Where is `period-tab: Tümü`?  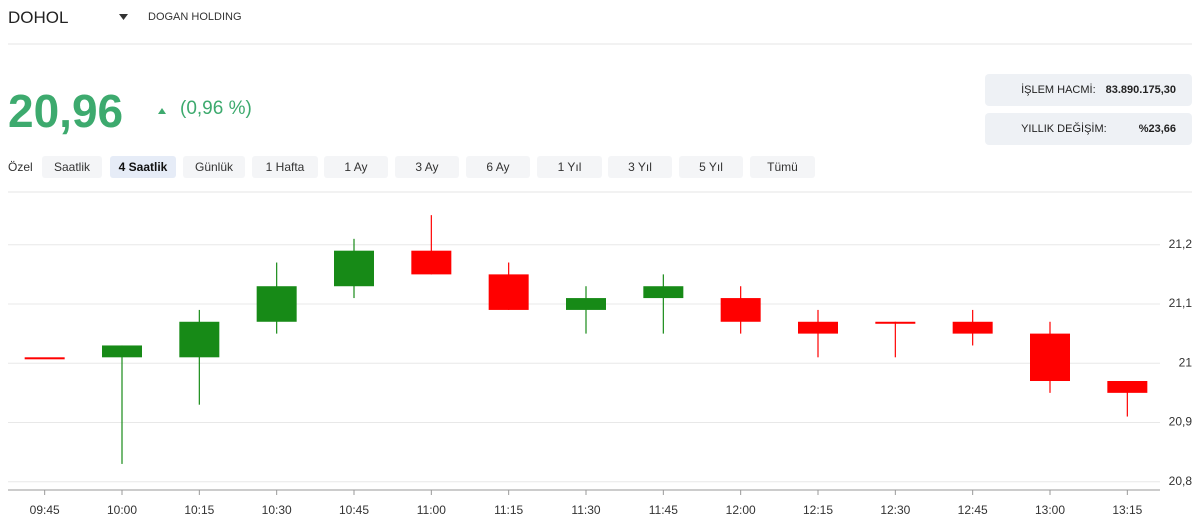
period-tab: Tümü is located at coordinates (782, 167).